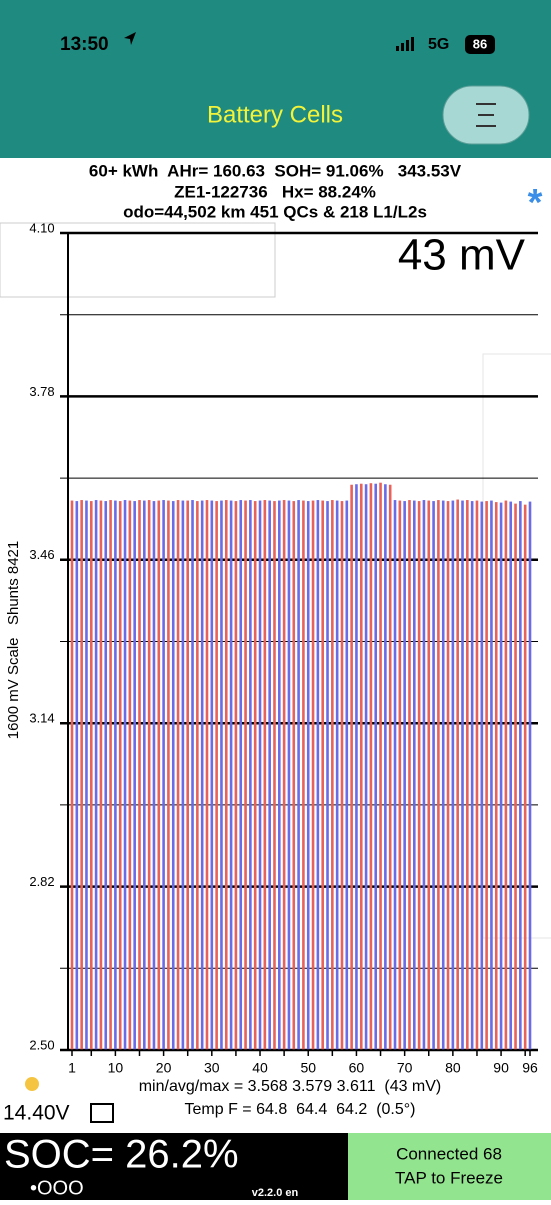 Image resolution: width=551 pixels, height=1205 pixels. What do you see at coordinates (41, 391) in the screenshot?
I see `y-tick-label: 3.78` at bounding box center [41, 391].